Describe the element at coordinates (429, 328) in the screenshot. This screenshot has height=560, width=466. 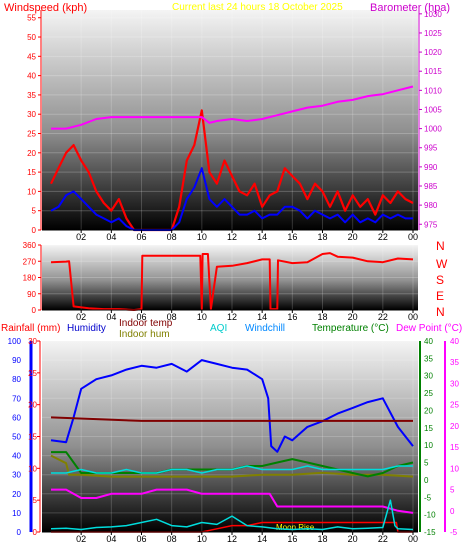
I see `dewpoint-axis-label: Dew Point (°C)` at that location.